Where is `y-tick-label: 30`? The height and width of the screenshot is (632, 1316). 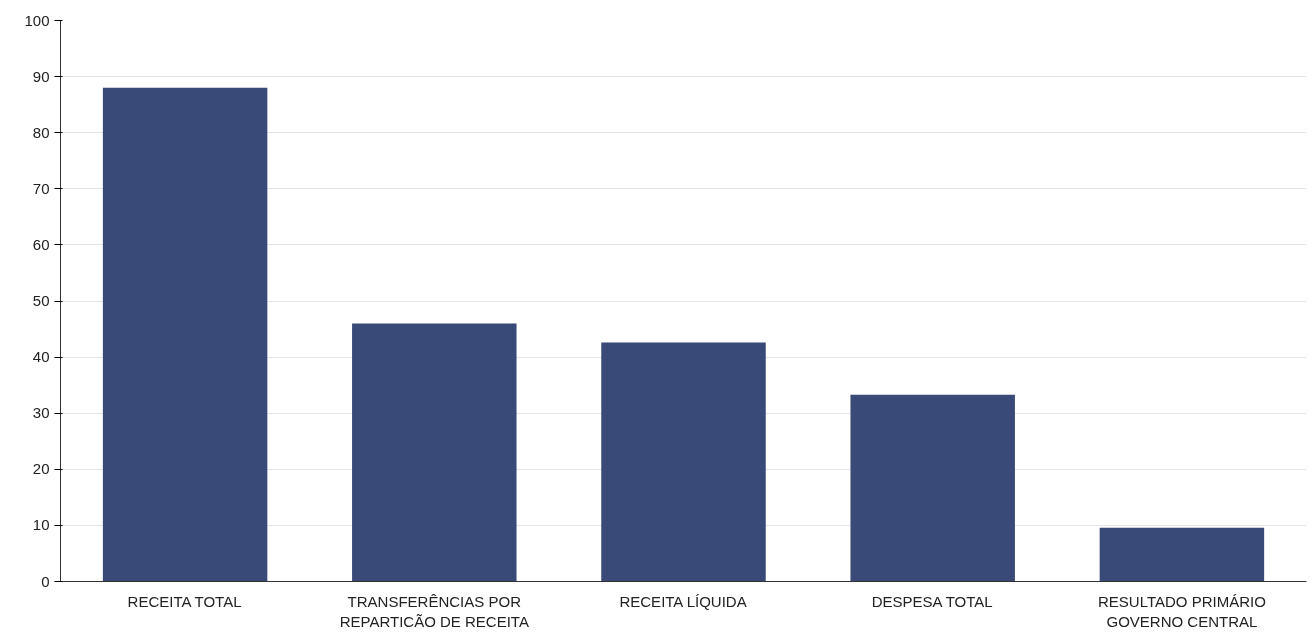 y-tick-label: 30 is located at coordinates (41, 413).